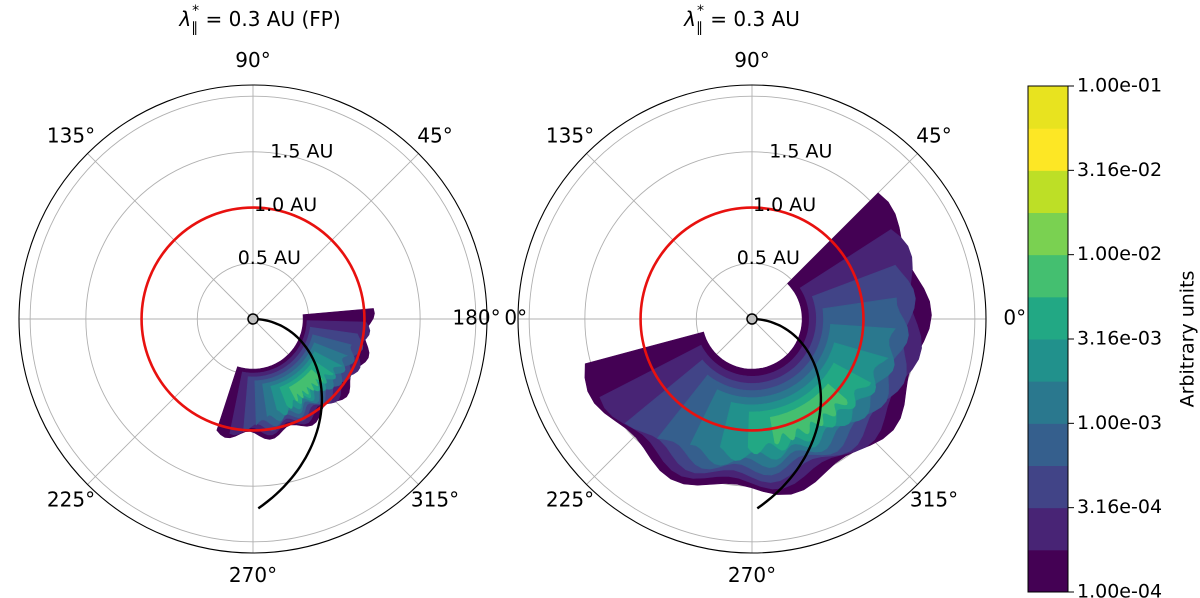  What do you see at coordinates (1119, 589) in the screenshot?
I see `colorbar-tick-label: 1.00e-04` at bounding box center [1119, 589].